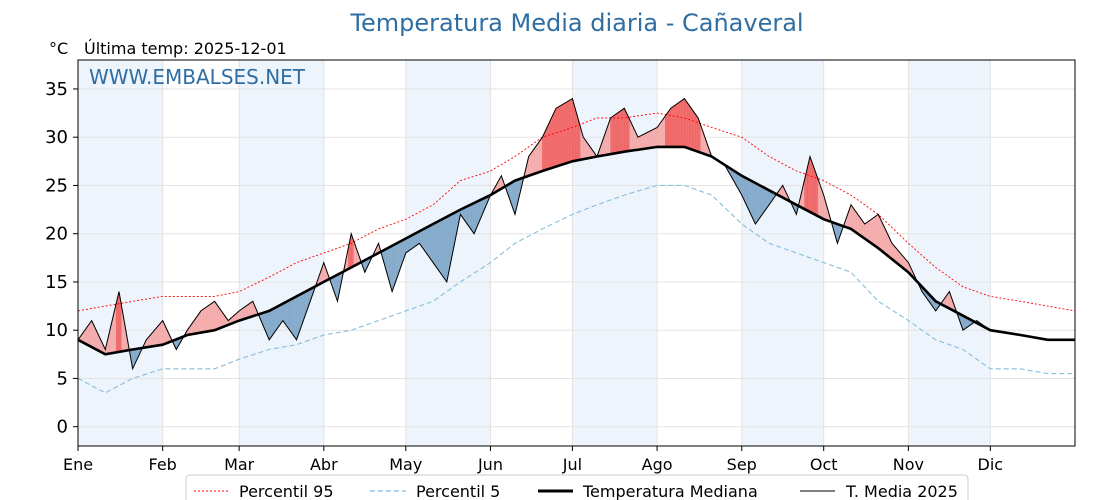 The image size is (1120, 500). Describe the element at coordinates (197, 77) in the screenshot. I see `watermark: WWW.EMBALSES.NET` at that location.